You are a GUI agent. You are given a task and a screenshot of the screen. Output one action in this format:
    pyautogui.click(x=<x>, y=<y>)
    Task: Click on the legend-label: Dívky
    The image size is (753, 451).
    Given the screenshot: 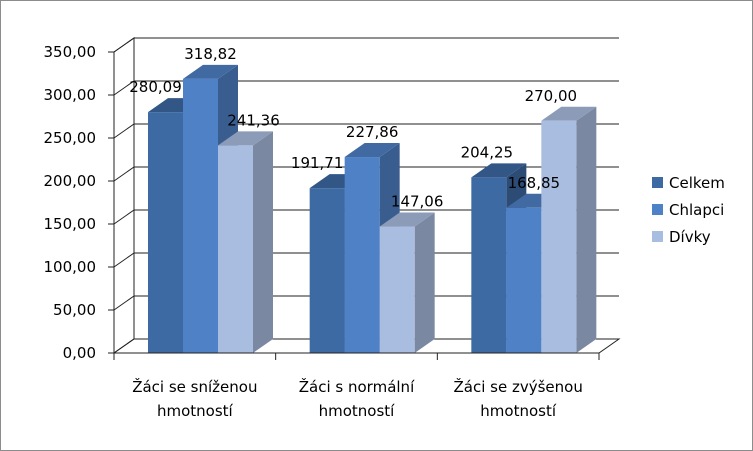 What is the action you would take?
    pyautogui.click(x=690, y=236)
    